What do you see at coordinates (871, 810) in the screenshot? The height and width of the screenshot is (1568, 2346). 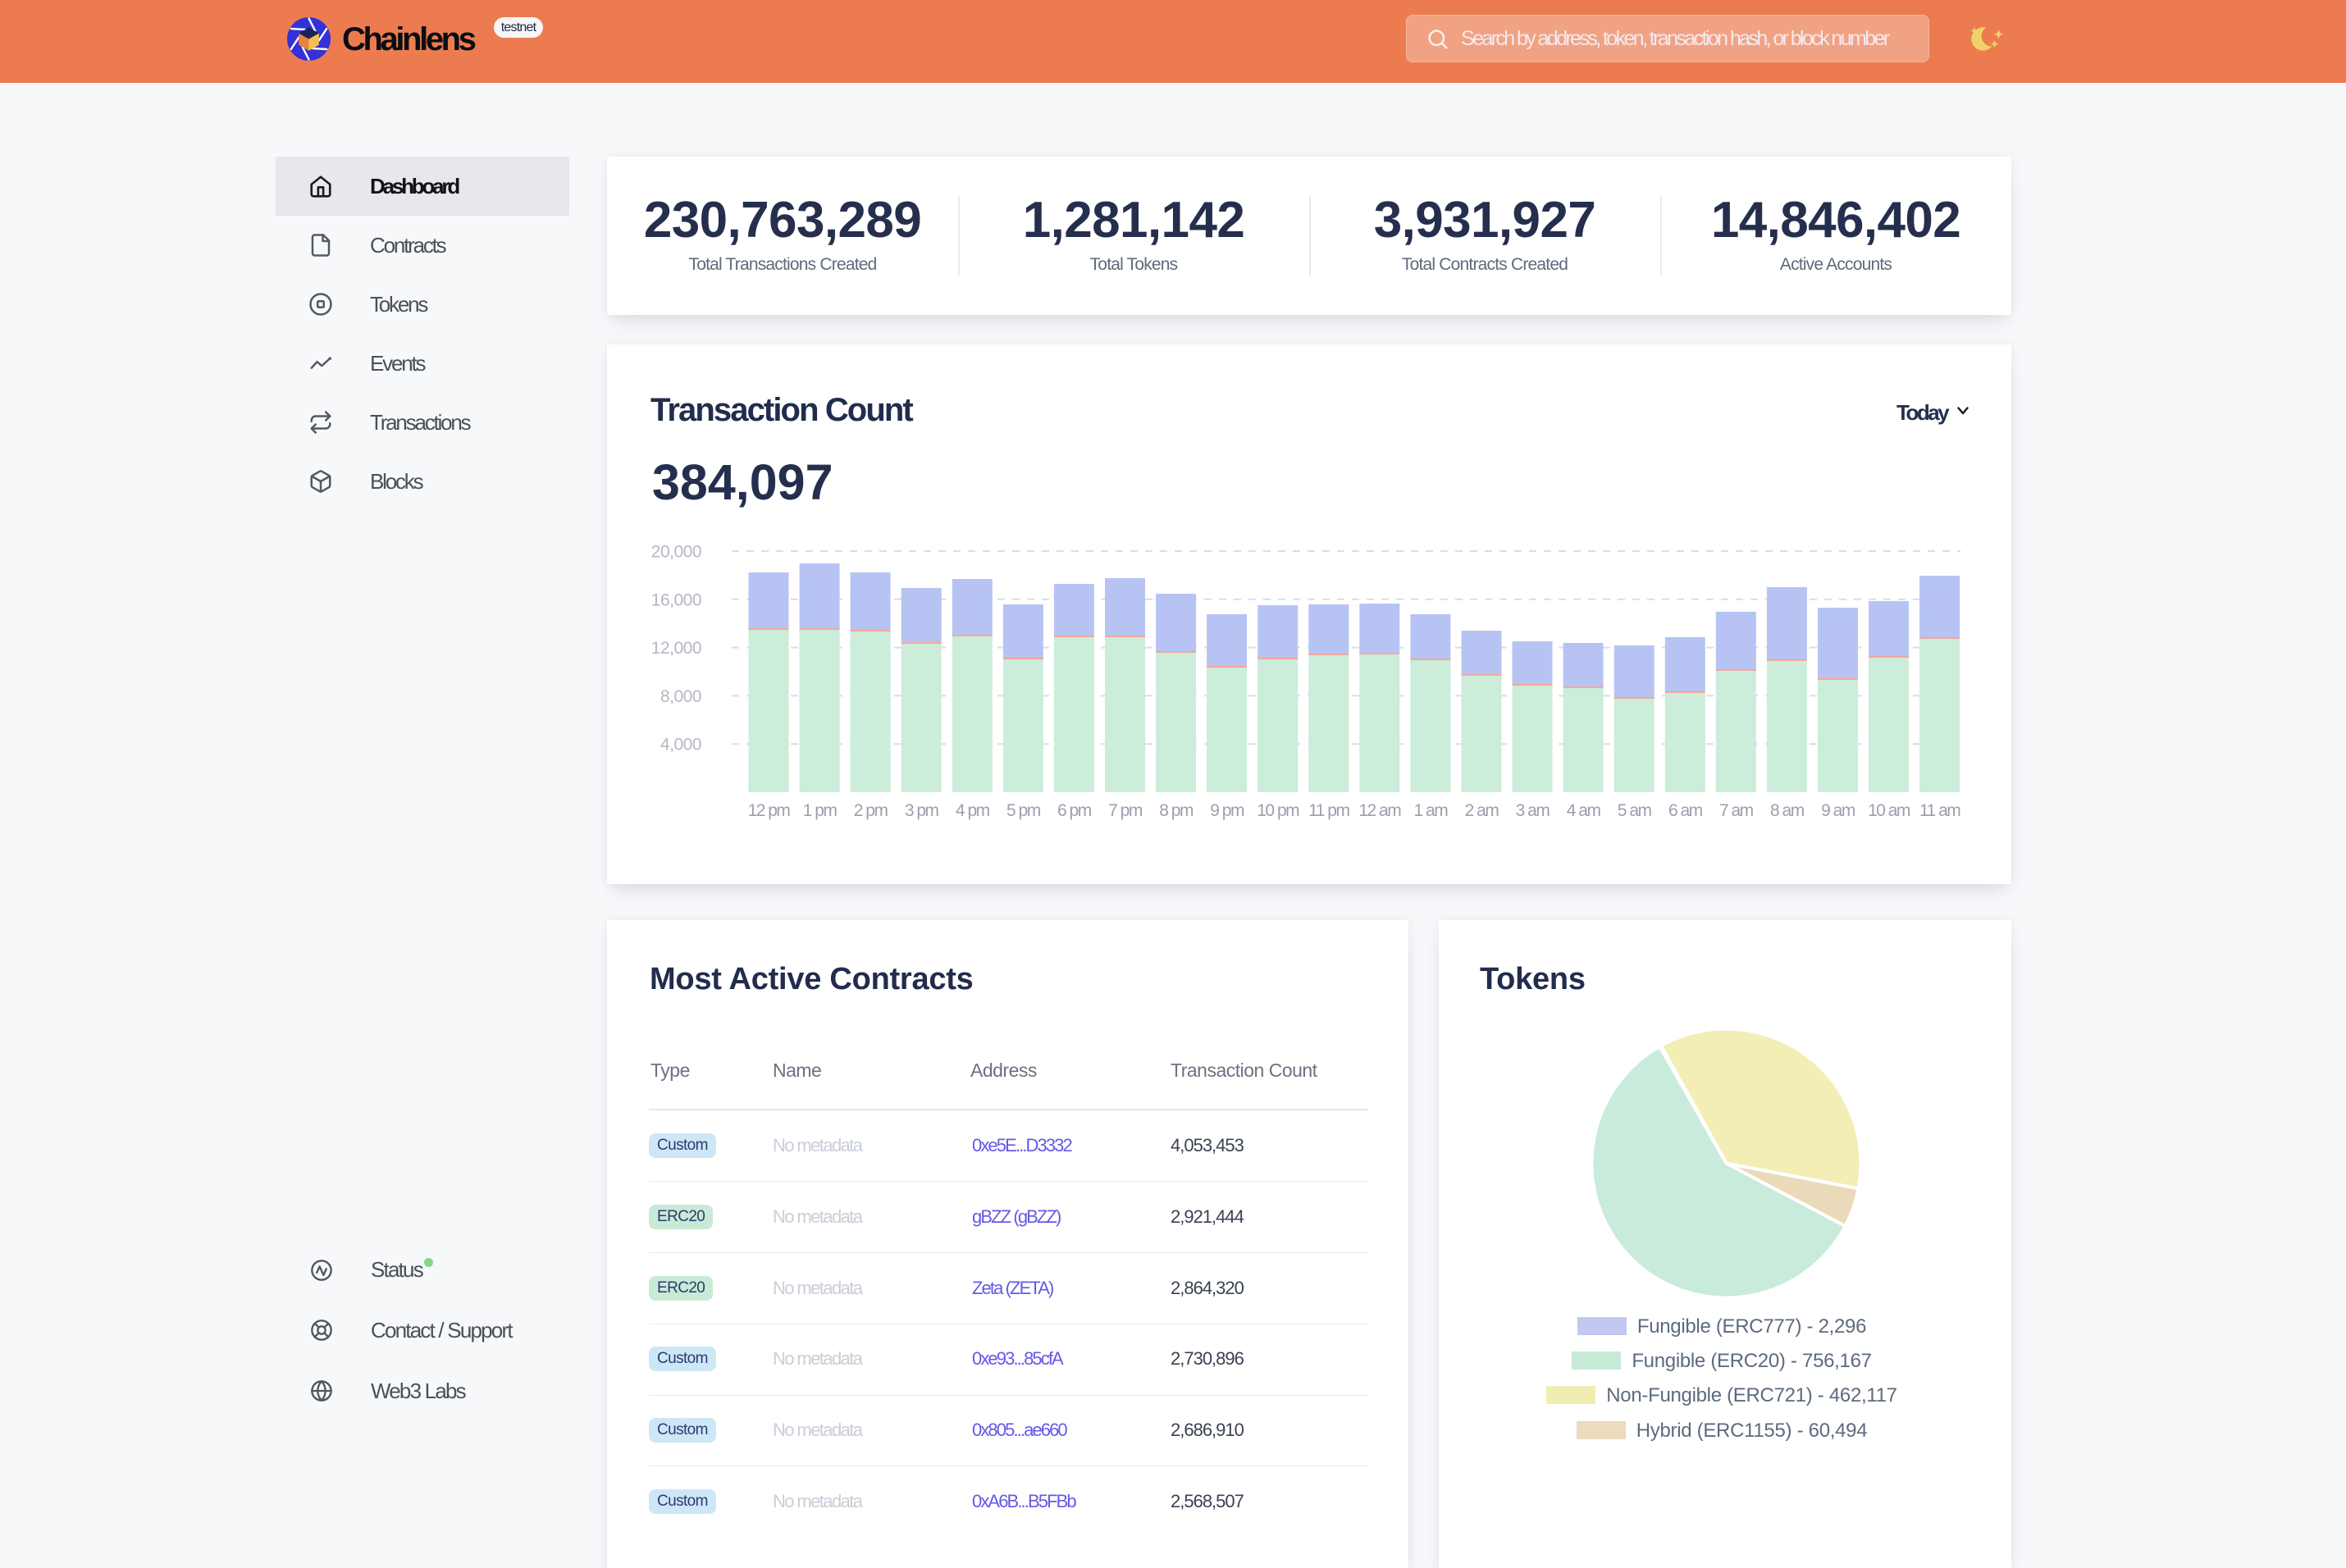 I see `svg-text: 2 pm` at bounding box center [871, 810].